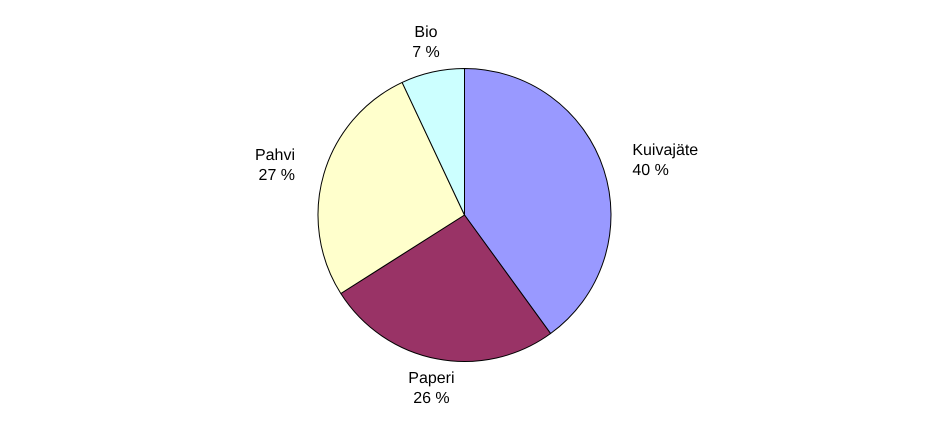 The height and width of the screenshot is (430, 929). Describe the element at coordinates (277, 175) in the screenshot. I see `data-label: 27 %` at that location.